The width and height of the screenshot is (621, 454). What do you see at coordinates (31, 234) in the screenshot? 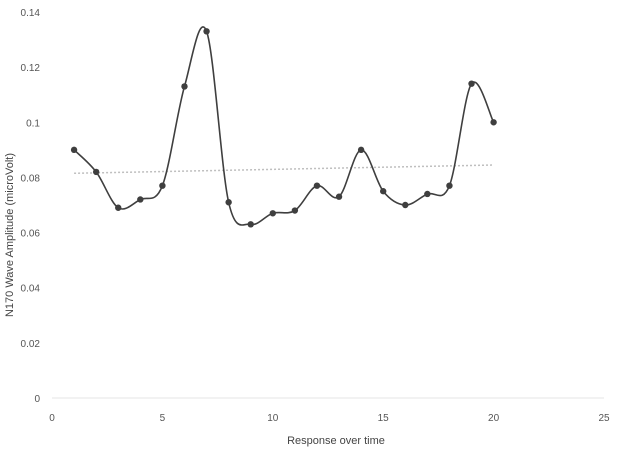
I see `y-tick-label: 0.06` at bounding box center [31, 234].